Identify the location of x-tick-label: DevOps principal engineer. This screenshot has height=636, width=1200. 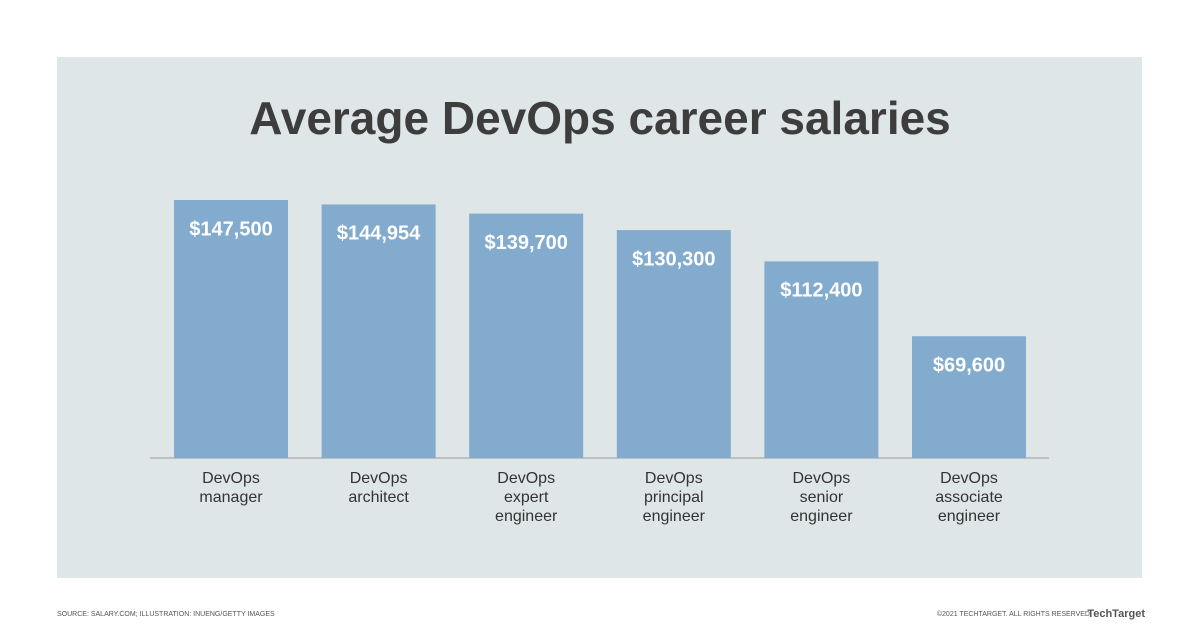
(673, 497).